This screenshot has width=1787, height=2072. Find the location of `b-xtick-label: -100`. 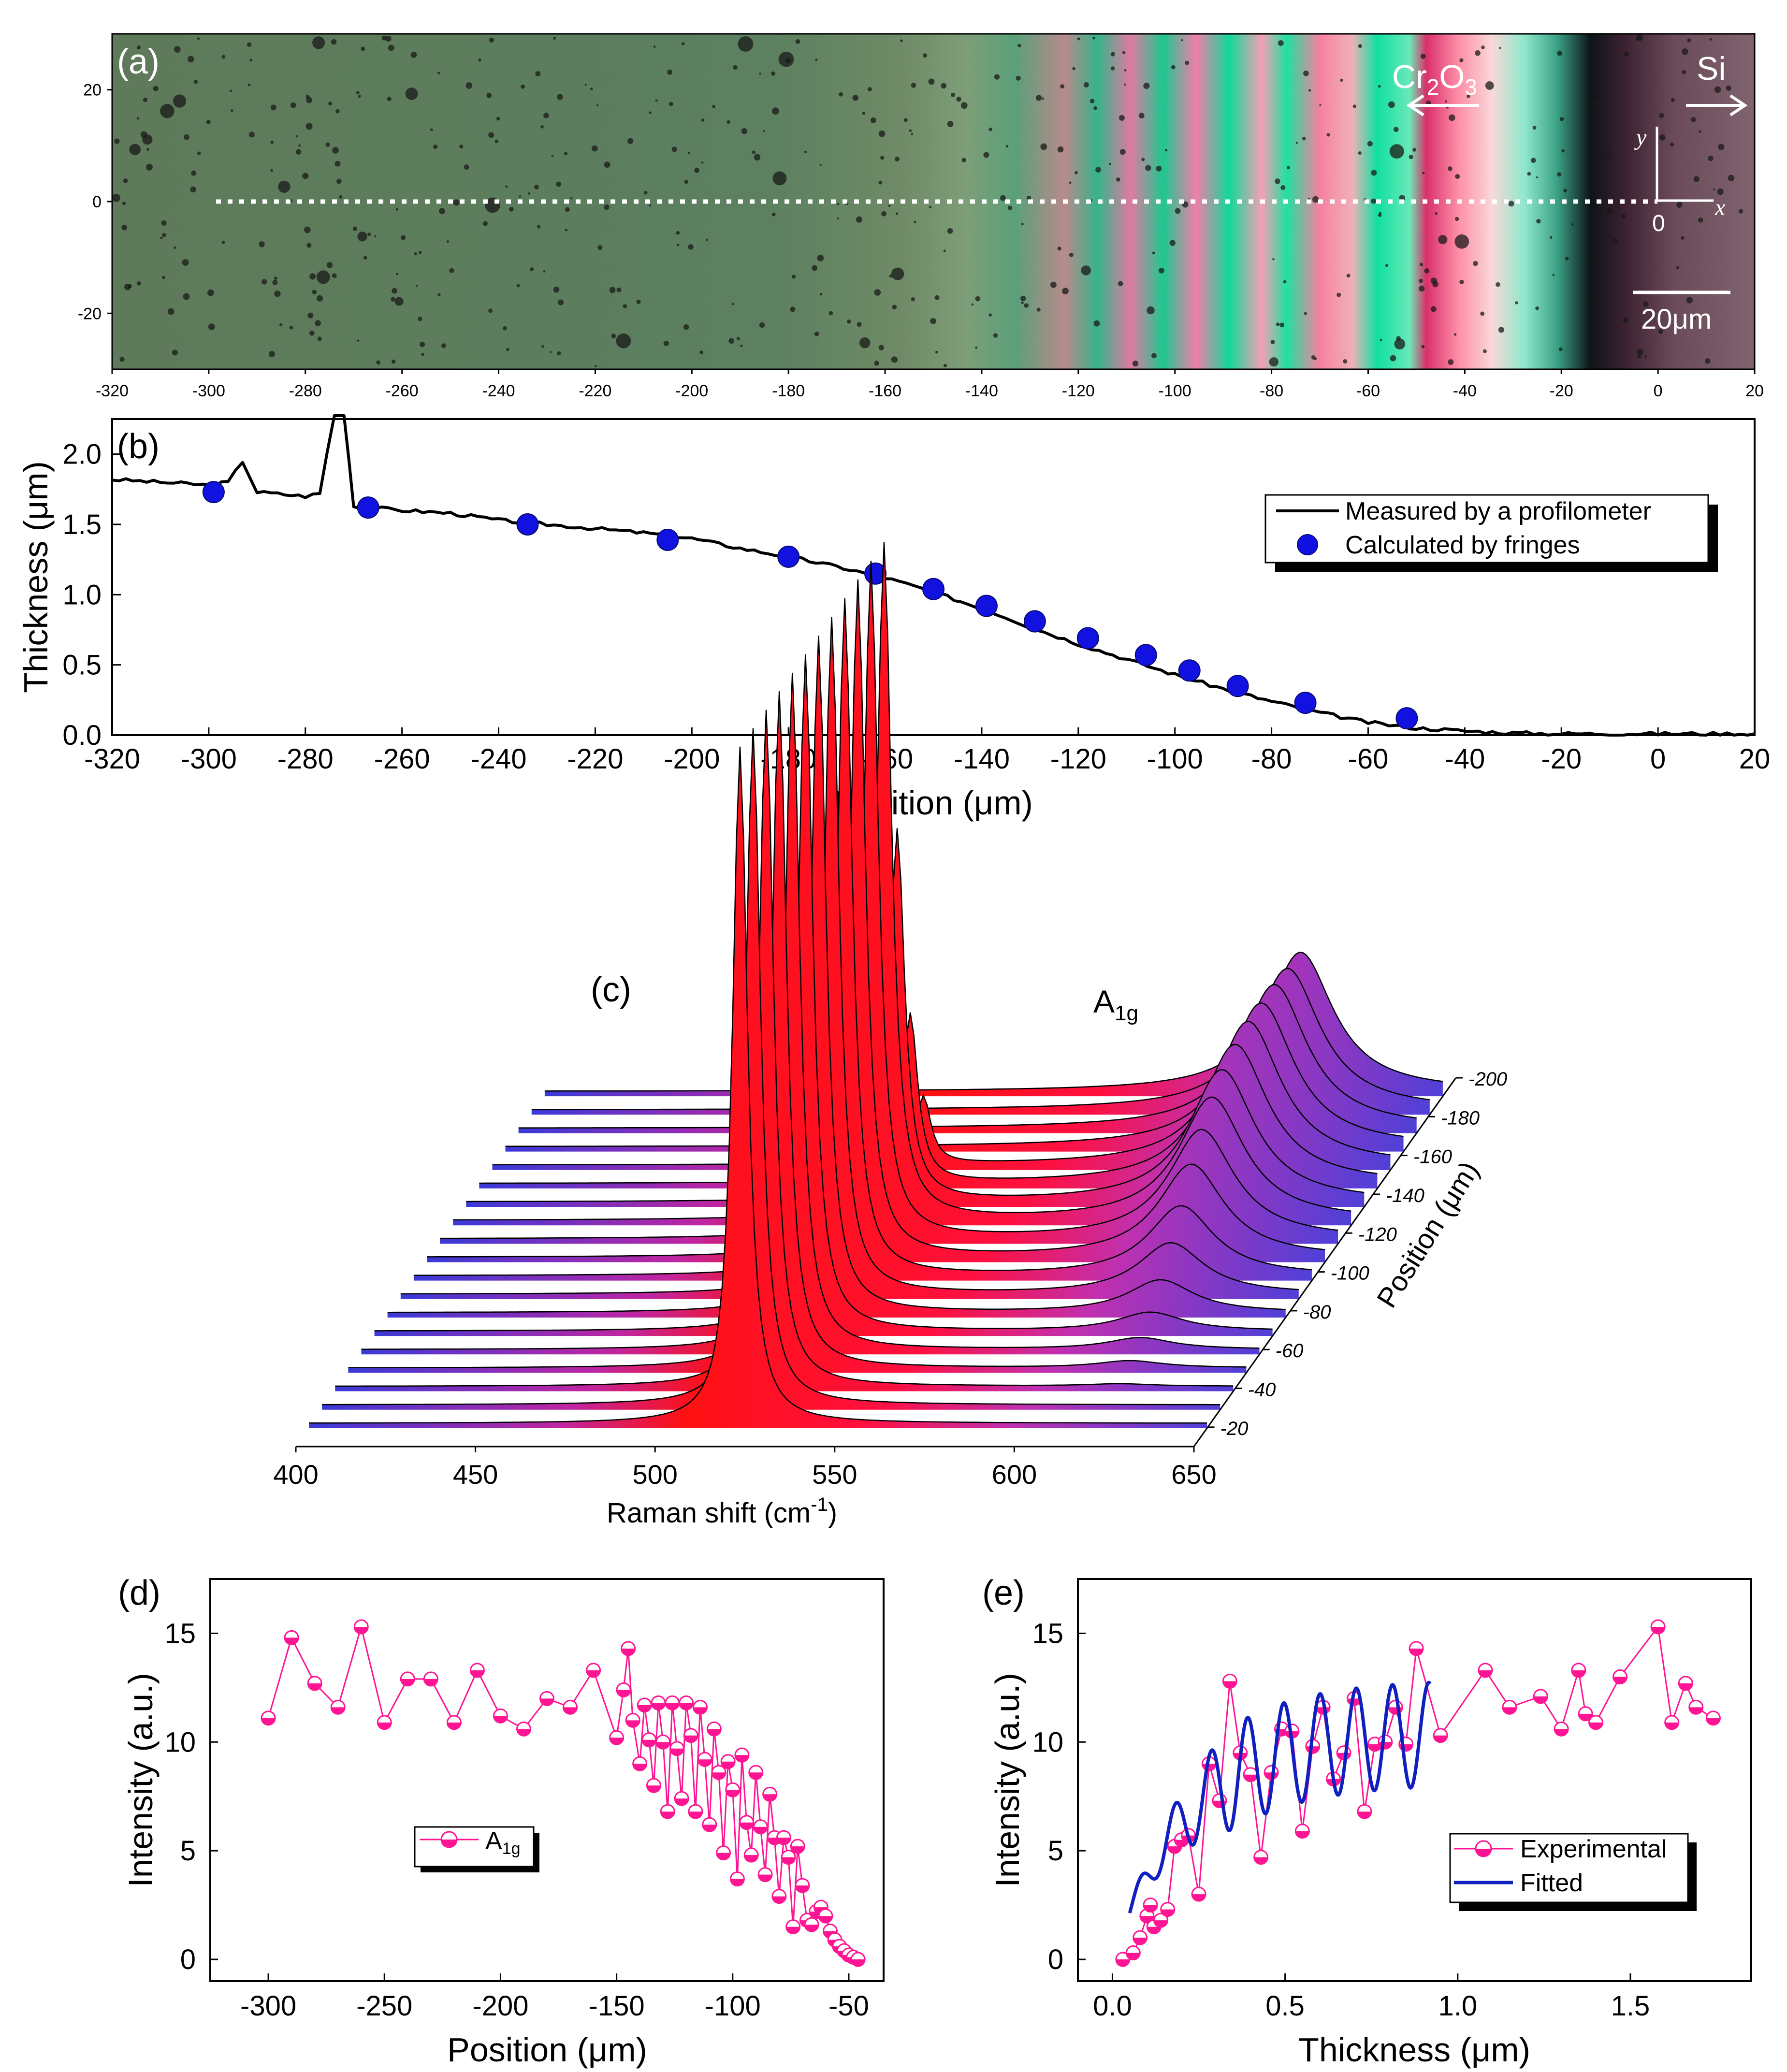

b-xtick-label: -100 is located at coordinates (1175, 759).